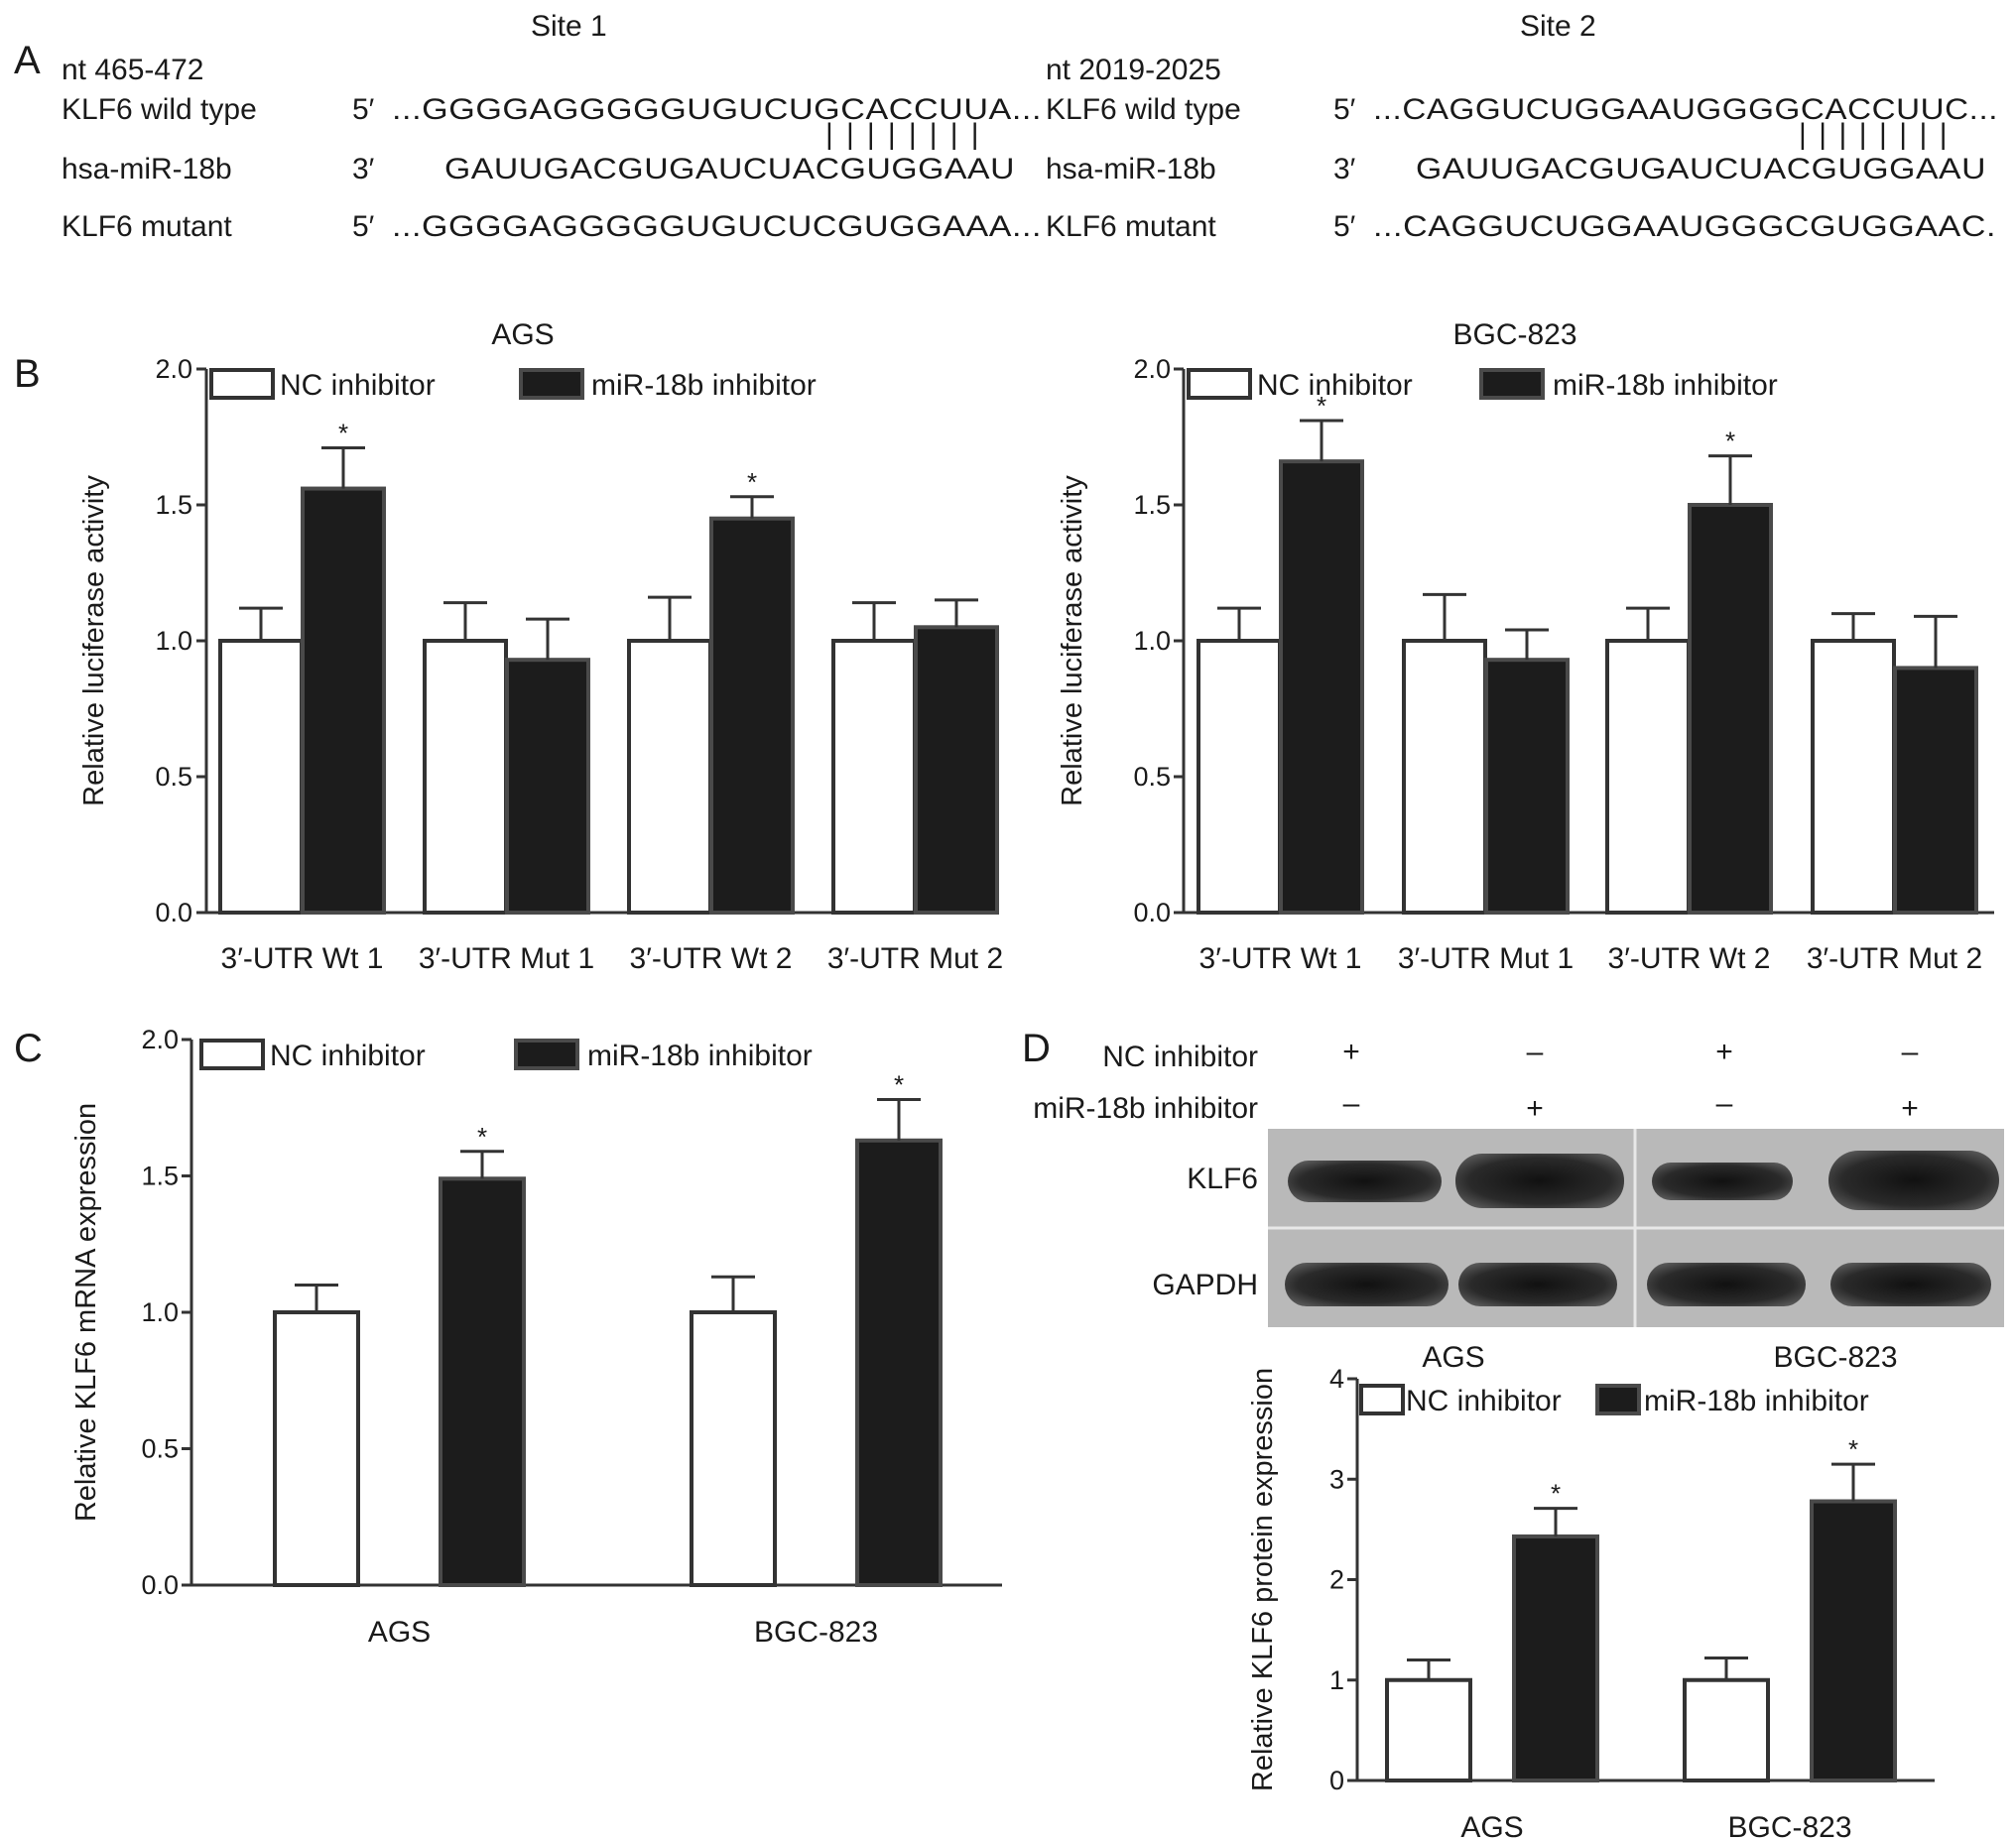 Image resolution: width=2016 pixels, height=1841 pixels. I want to click on site-1-title: Site 1, so click(569, 27).